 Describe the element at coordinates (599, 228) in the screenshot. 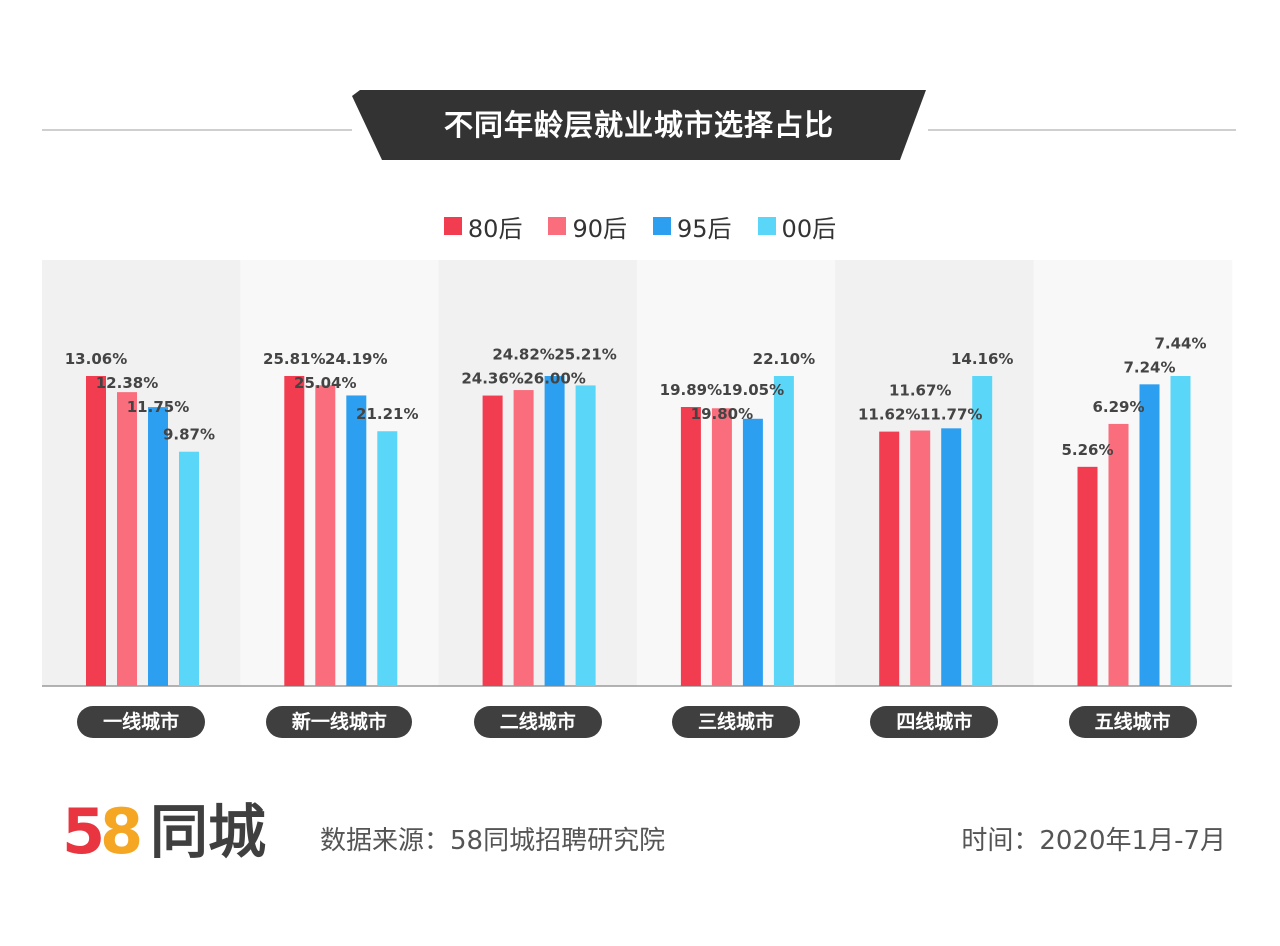

I see `legend-label-90: 90后` at that location.